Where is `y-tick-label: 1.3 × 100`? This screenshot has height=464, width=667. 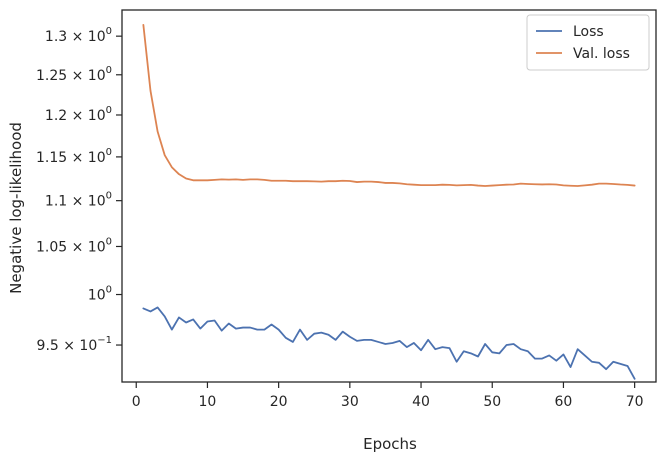 y-tick-label: 1.3 × 100 is located at coordinates (78, 35).